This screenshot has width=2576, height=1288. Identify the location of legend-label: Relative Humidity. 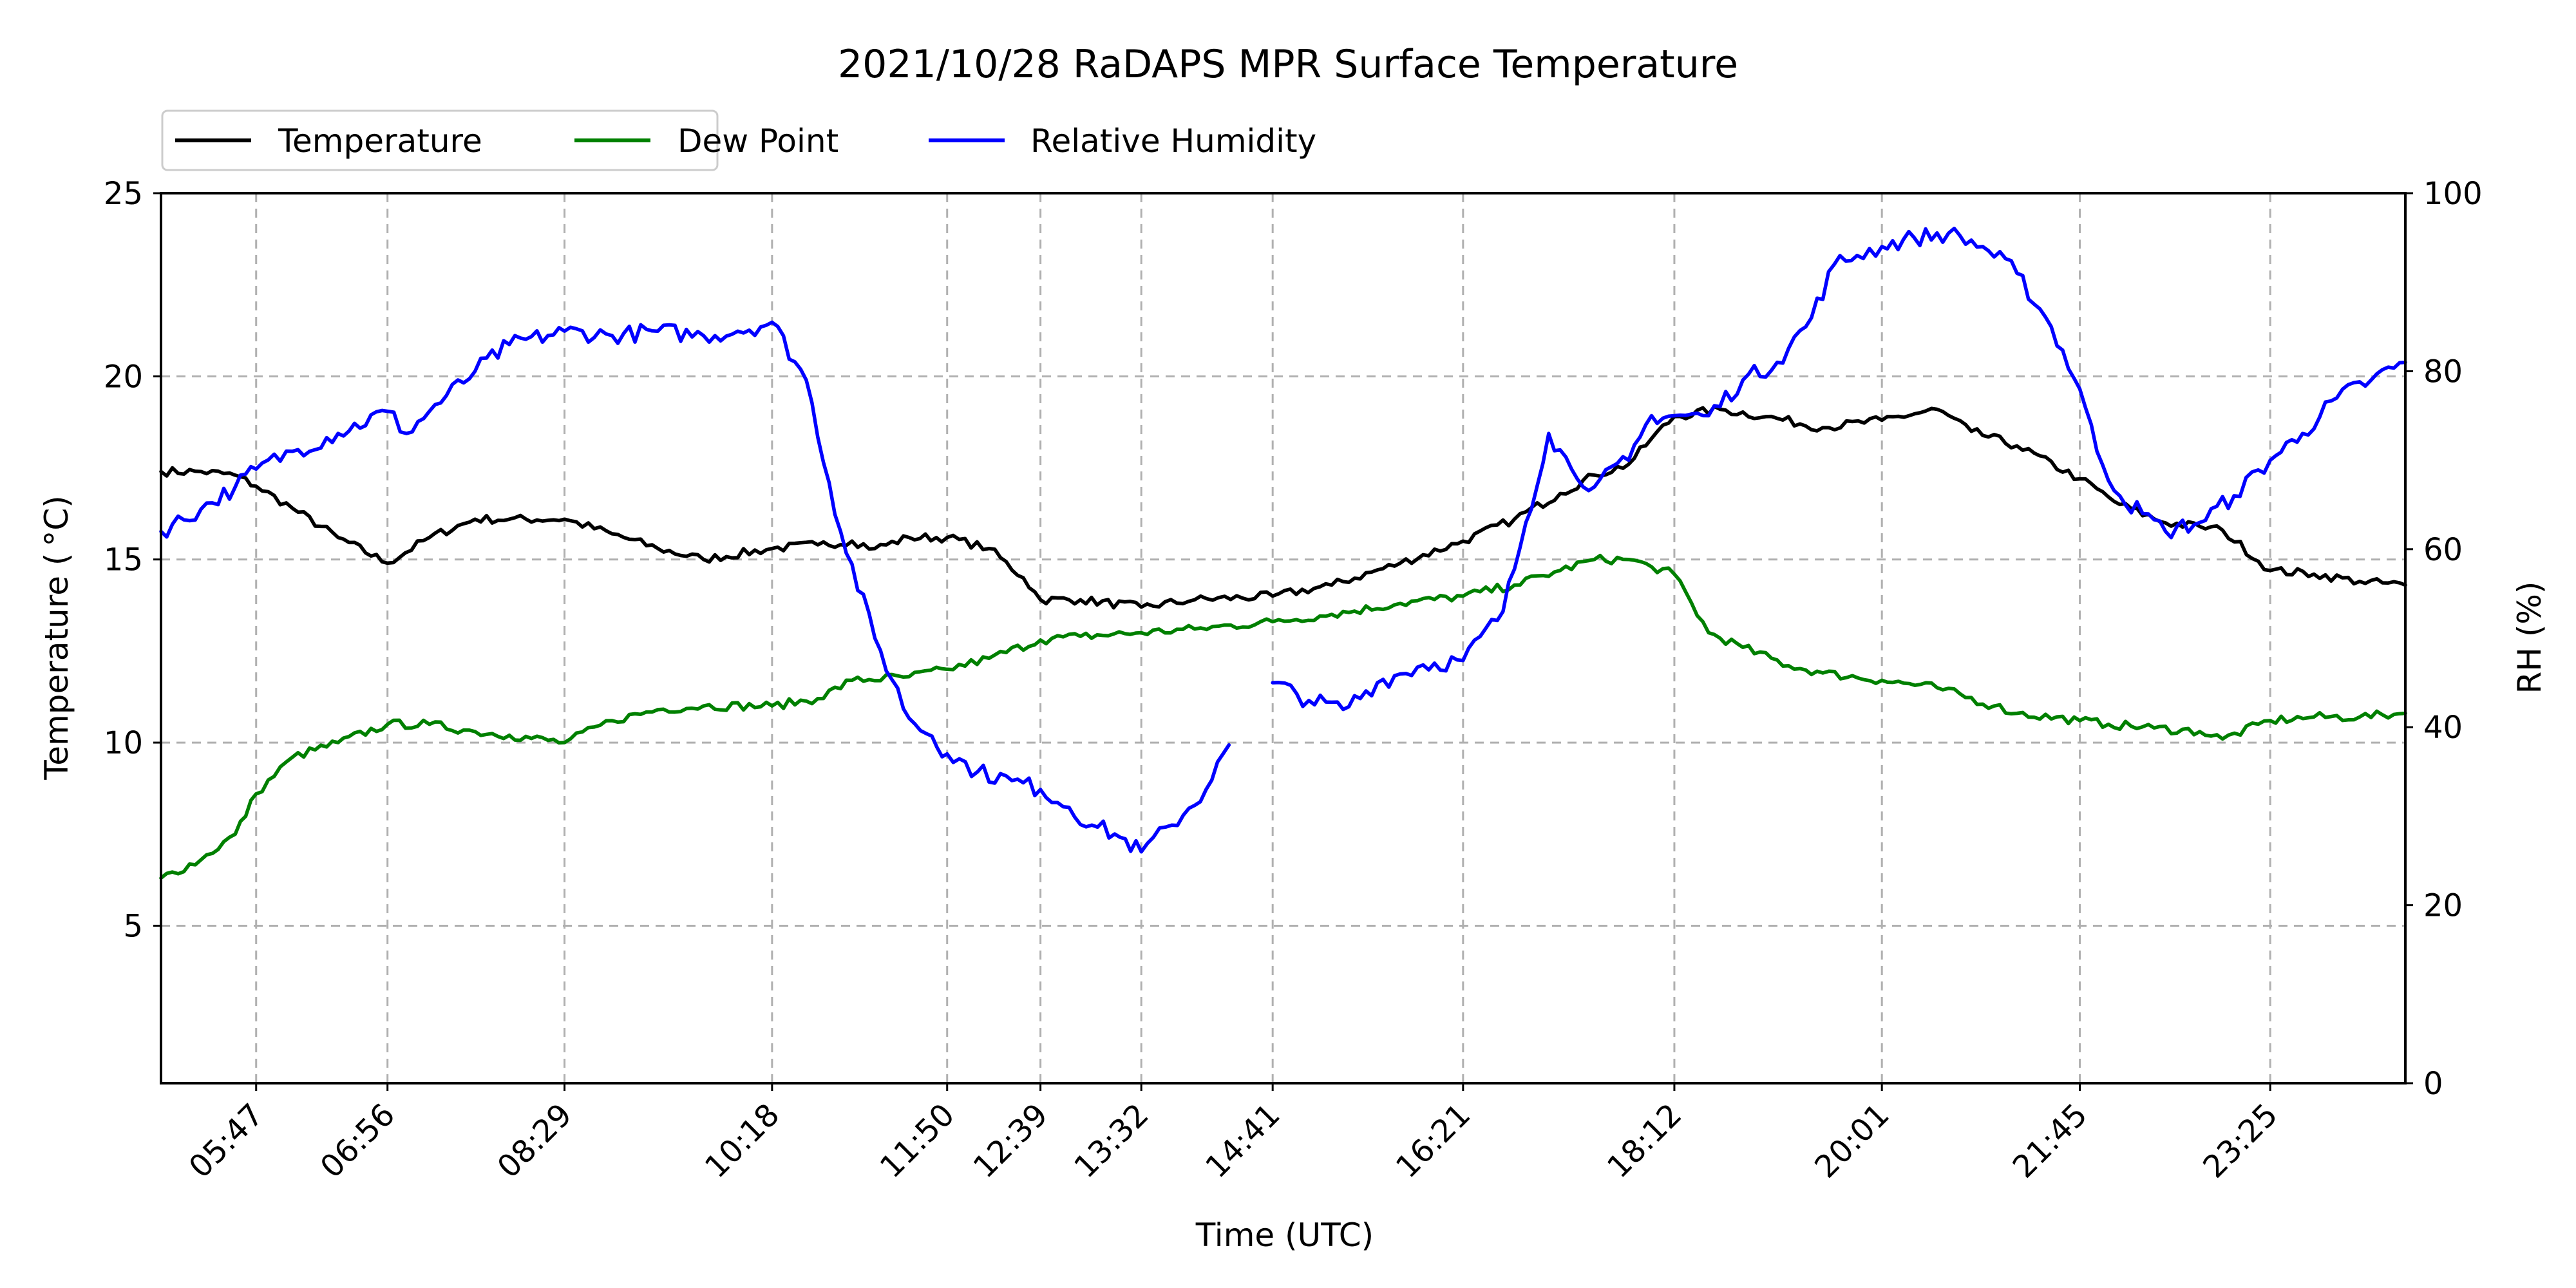
(1173, 141).